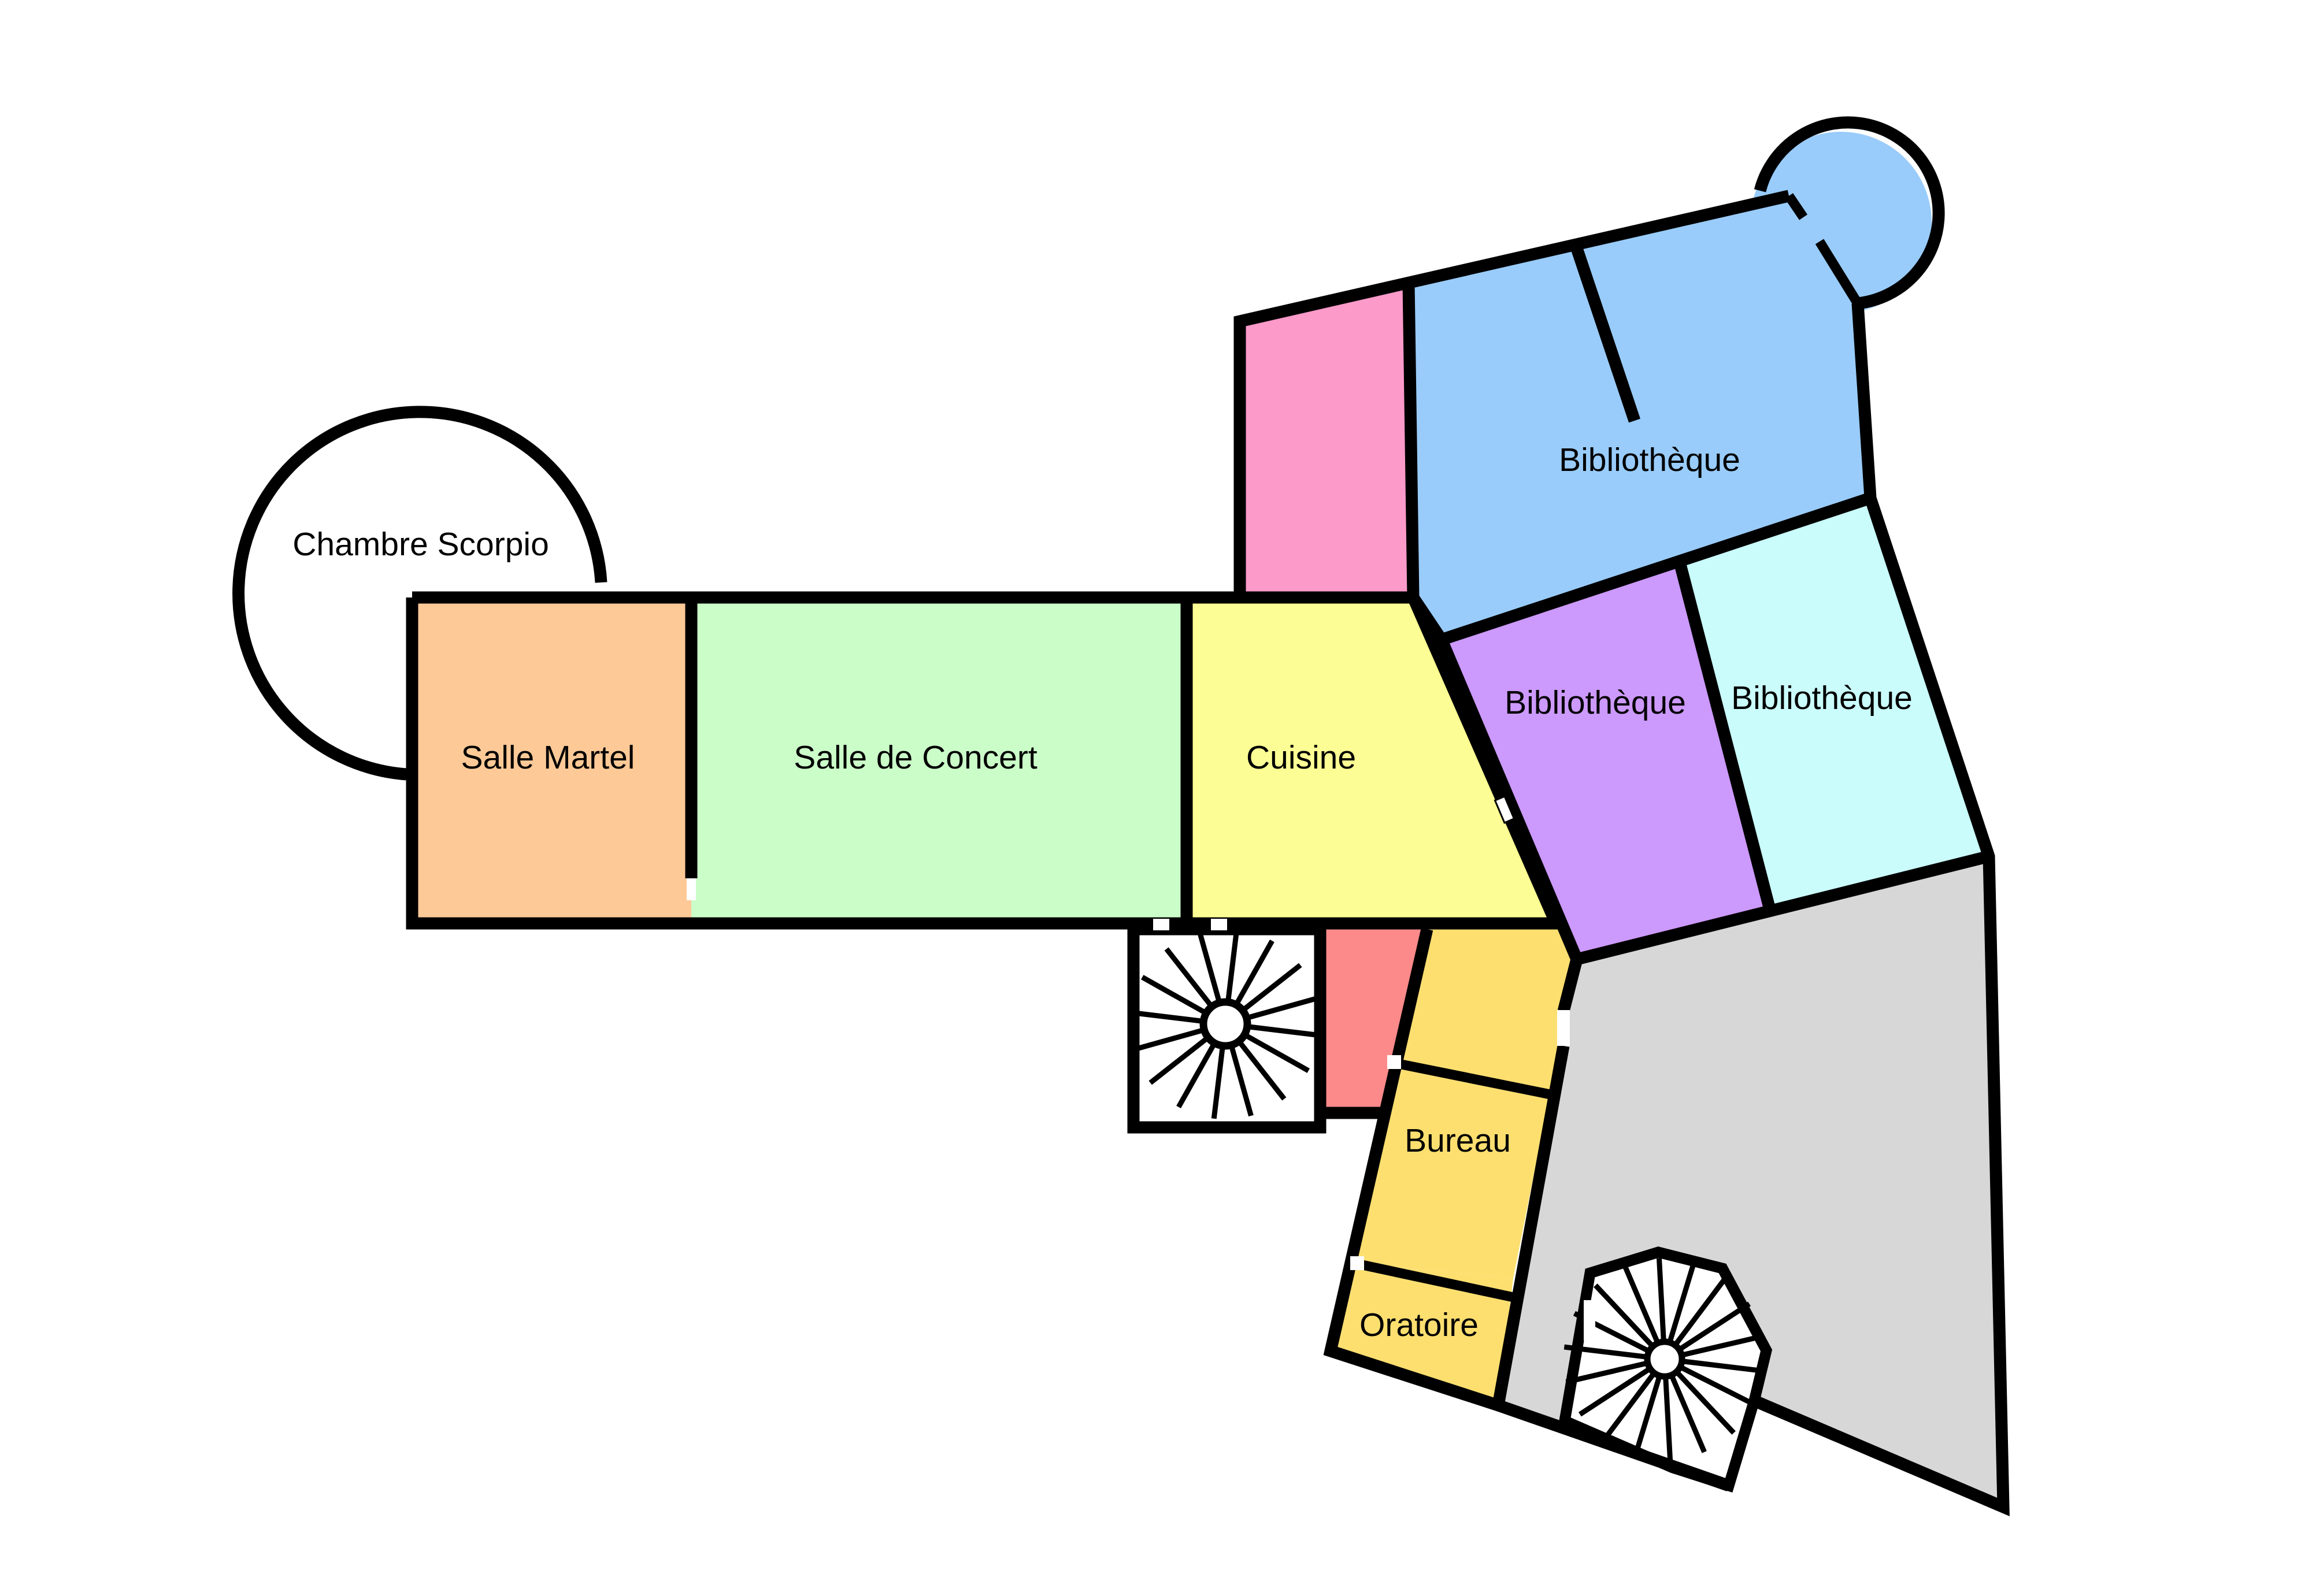 This screenshot has height=1596, width=2312. Describe the element at coordinates (1724, 735) in the screenshot. I see `wall-violet-cyan` at that location.